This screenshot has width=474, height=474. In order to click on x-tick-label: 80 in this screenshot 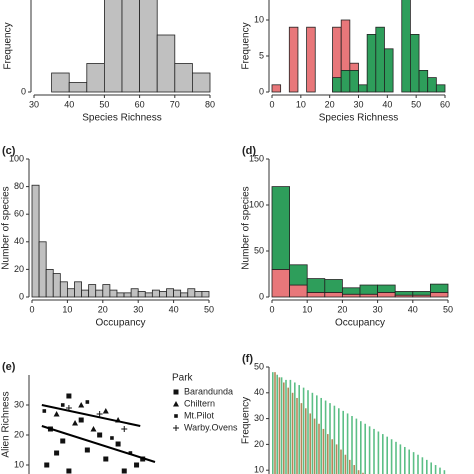, I will do `click(210, 104)`.